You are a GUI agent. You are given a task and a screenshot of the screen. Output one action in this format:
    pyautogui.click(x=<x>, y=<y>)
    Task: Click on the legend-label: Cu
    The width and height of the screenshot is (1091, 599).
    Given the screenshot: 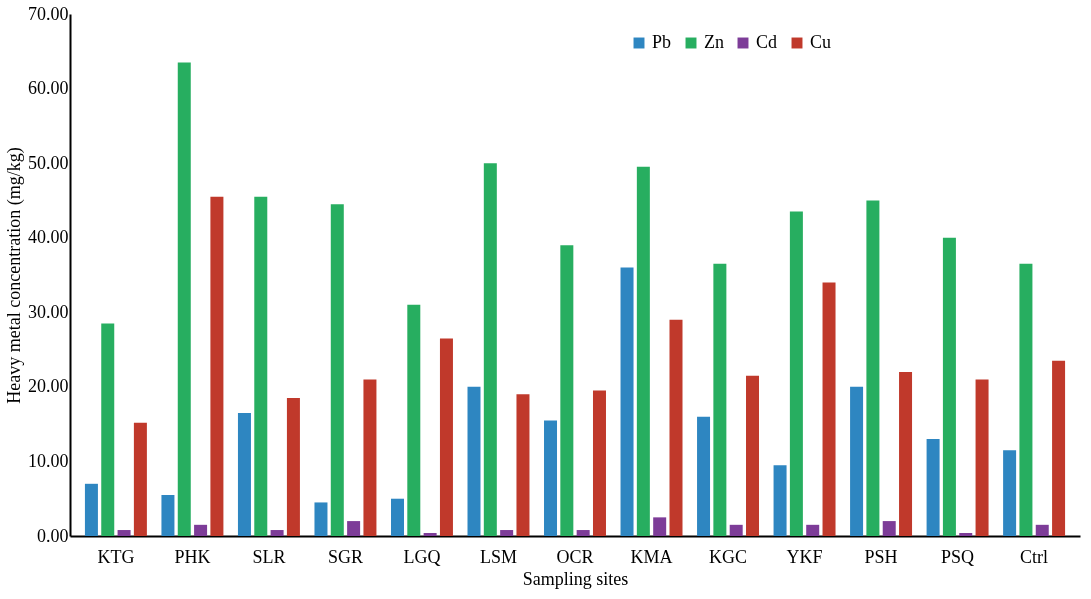 What is the action you would take?
    pyautogui.click(x=821, y=42)
    